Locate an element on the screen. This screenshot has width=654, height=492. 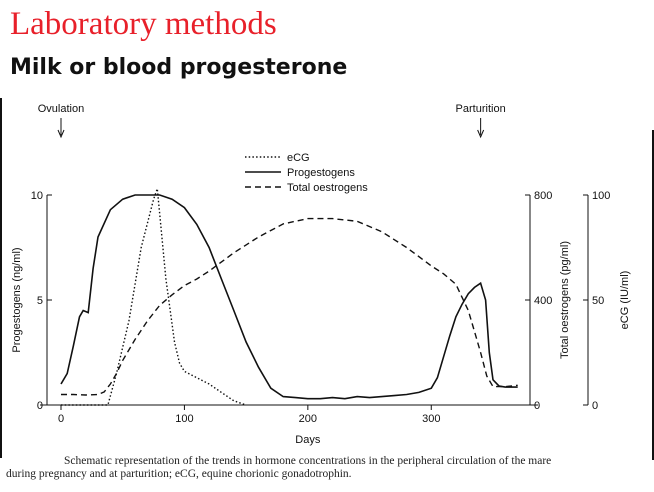
right-border-line is located at coordinates (653, 295).